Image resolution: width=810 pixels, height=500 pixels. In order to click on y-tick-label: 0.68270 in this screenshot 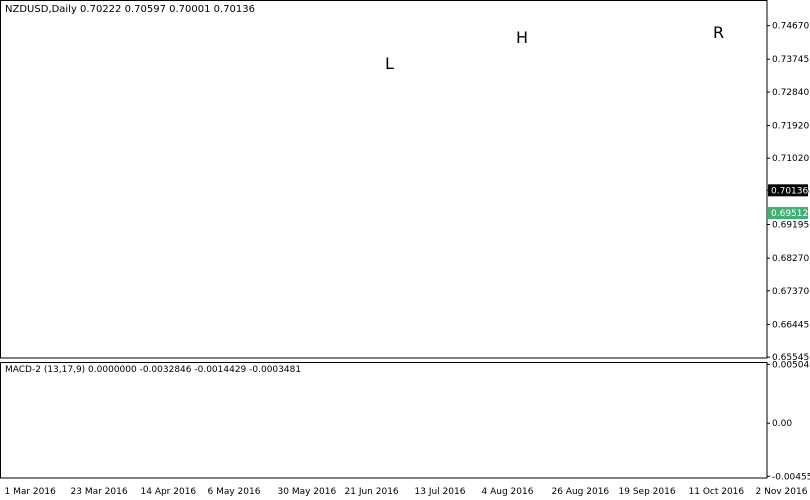, I will do `click(790, 259)`.